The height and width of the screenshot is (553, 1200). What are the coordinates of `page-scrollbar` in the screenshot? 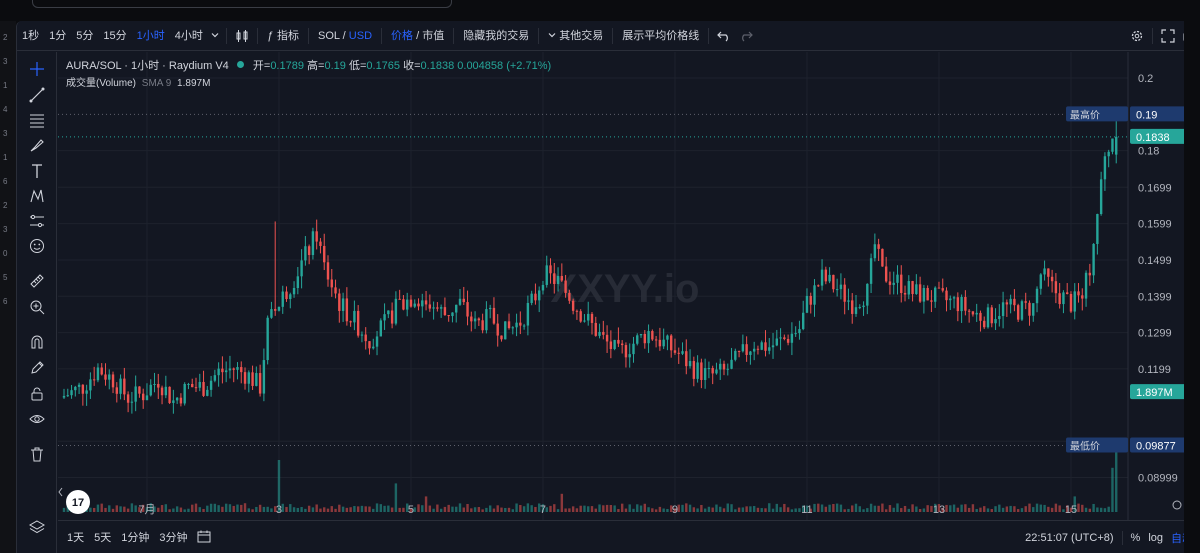 It's located at (1192, 287).